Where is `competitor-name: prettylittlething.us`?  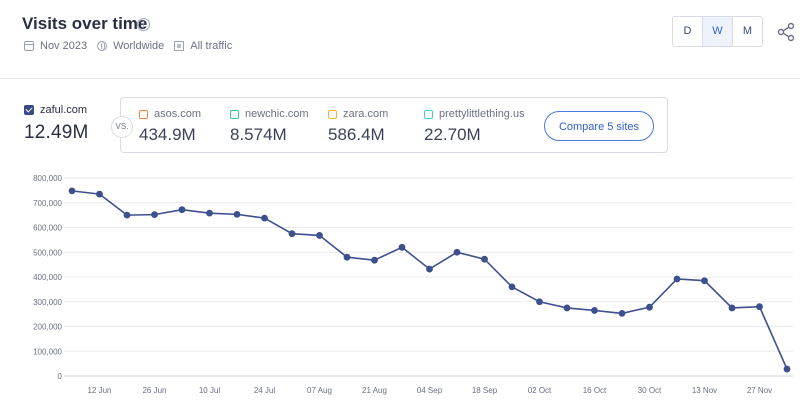
competitor-name: prettylittlething.us is located at coordinates (482, 114).